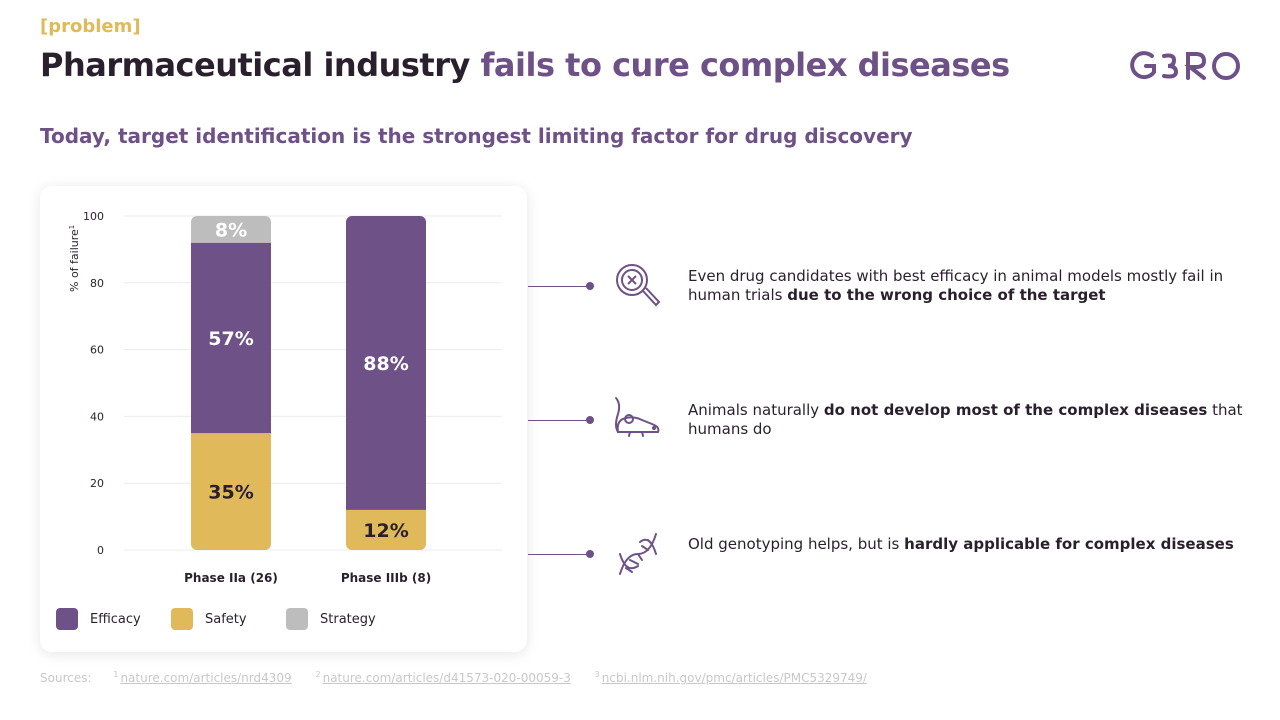  What do you see at coordinates (638, 285) in the screenshot?
I see `magnifier-x-icon` at bounding box center [638, 285].